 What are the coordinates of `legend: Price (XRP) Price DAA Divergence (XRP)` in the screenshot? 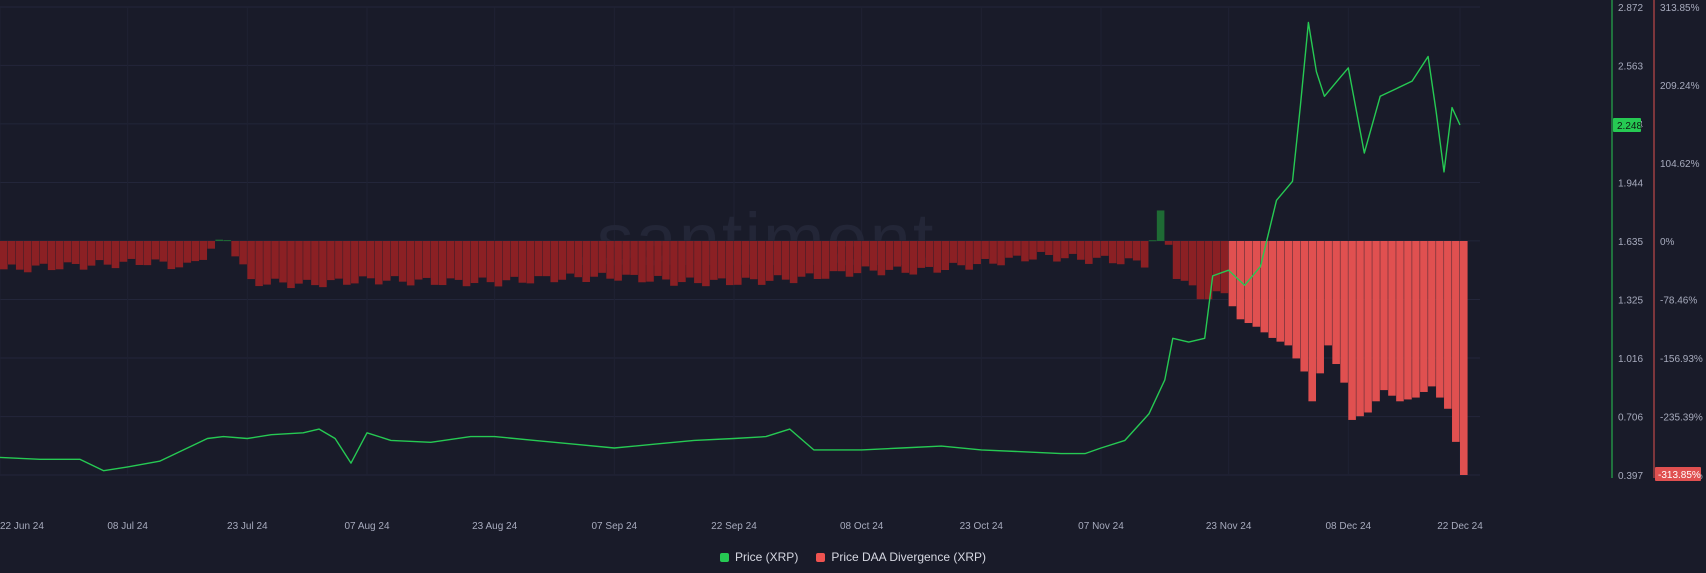 It's located at (853, 557).